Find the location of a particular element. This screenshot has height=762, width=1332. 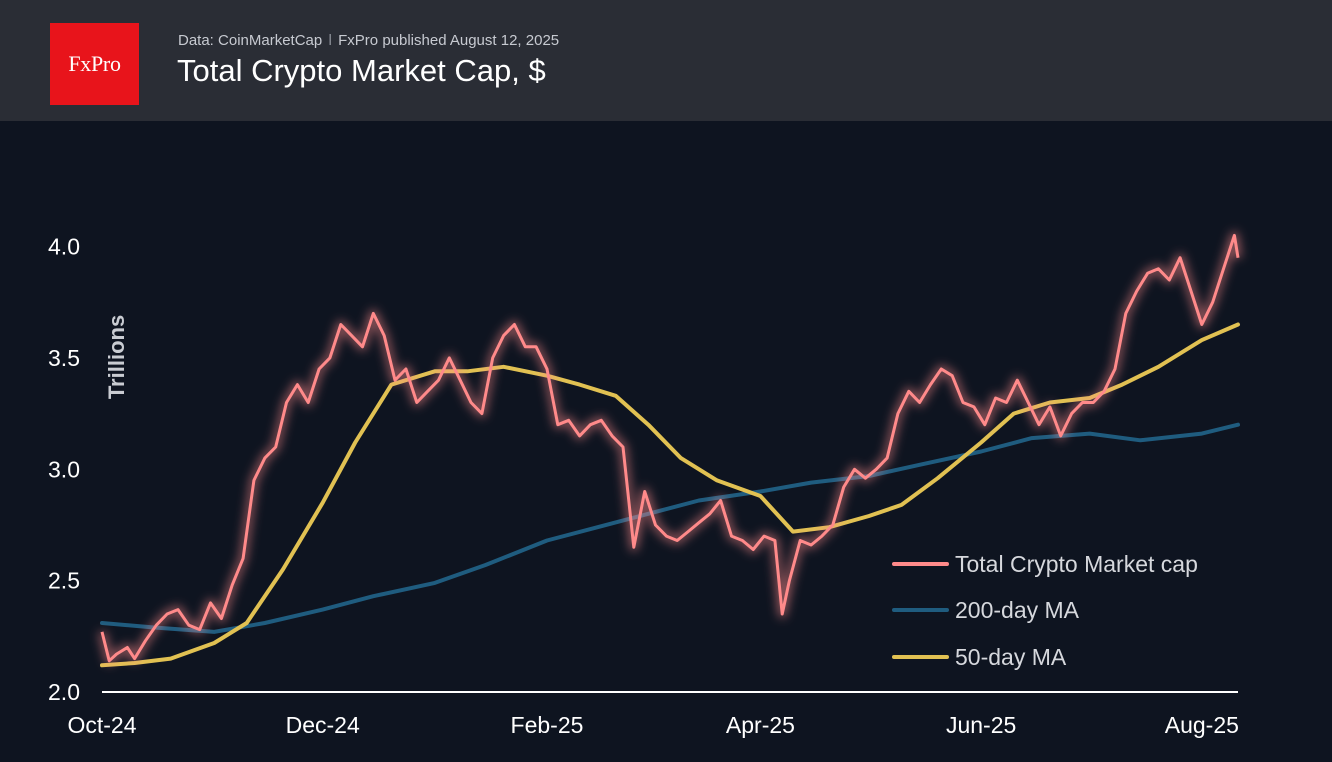

legend-200-day-ma-label: 200-day MA is located at coordinates (1017, 610).